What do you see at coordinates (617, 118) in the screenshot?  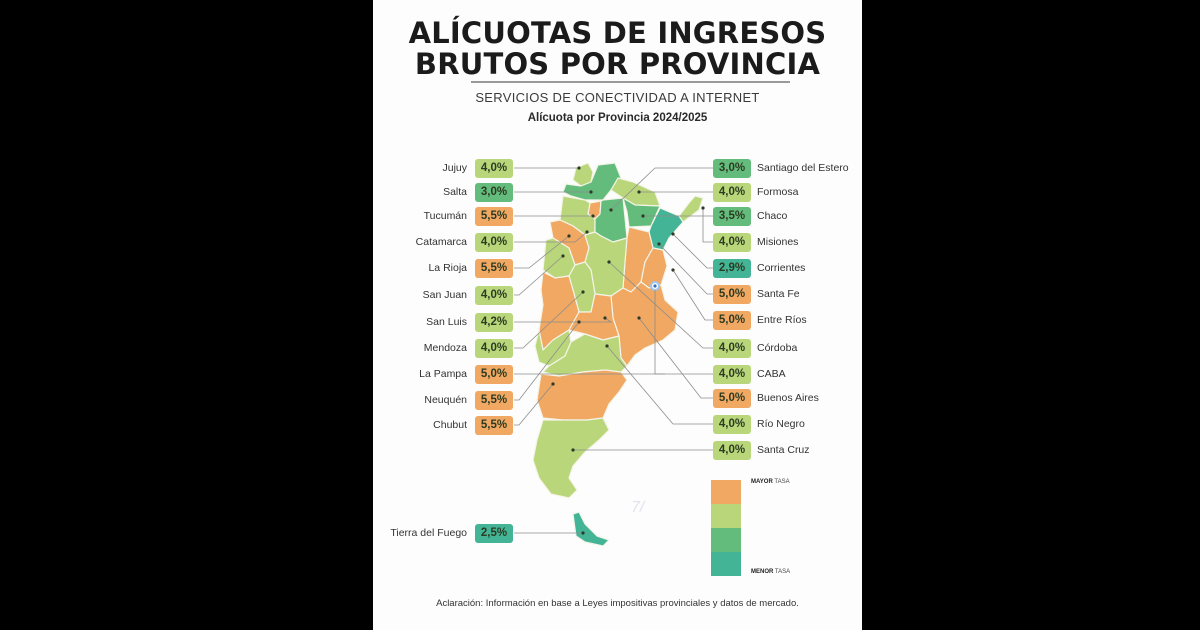 I see `period-label: Alícuota por Provincia 2024/2025` at bounding box center [617, 118].